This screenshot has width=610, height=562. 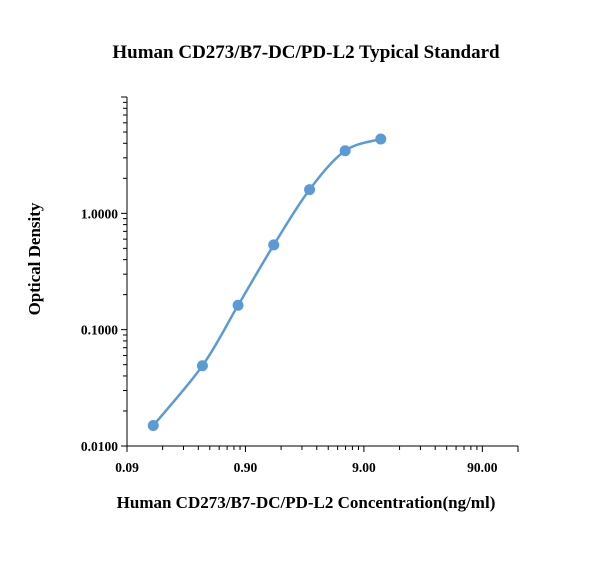 What do you see at coordinates (99, 330) in the screenshot?
I see `y-tick-label: 0.1000` at bounding box center [99, 330].